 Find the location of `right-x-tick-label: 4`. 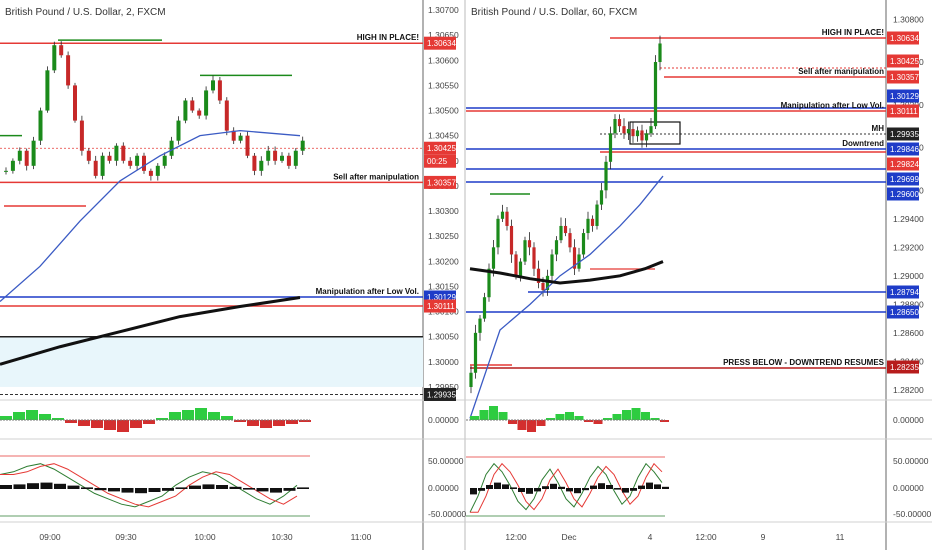

right-x-tick-label: 4 is located at coordinates (650, 537).